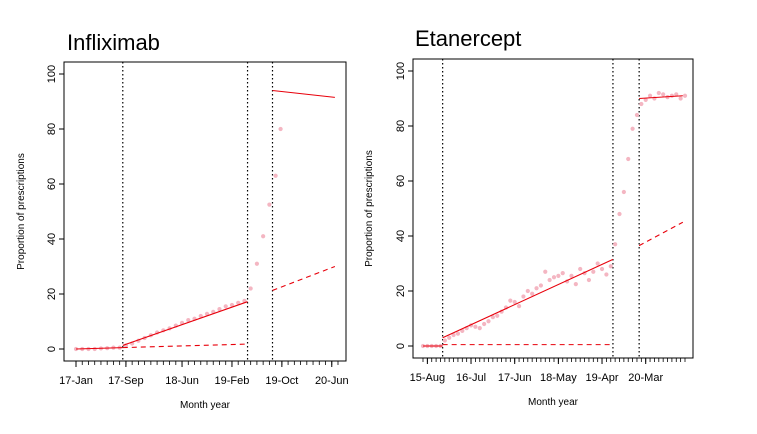 This screenshot has height=434, width=757. Describe the element at coordinates (558, 378) in the screenshot. I see `x-tick-label: 18-May` at that location.